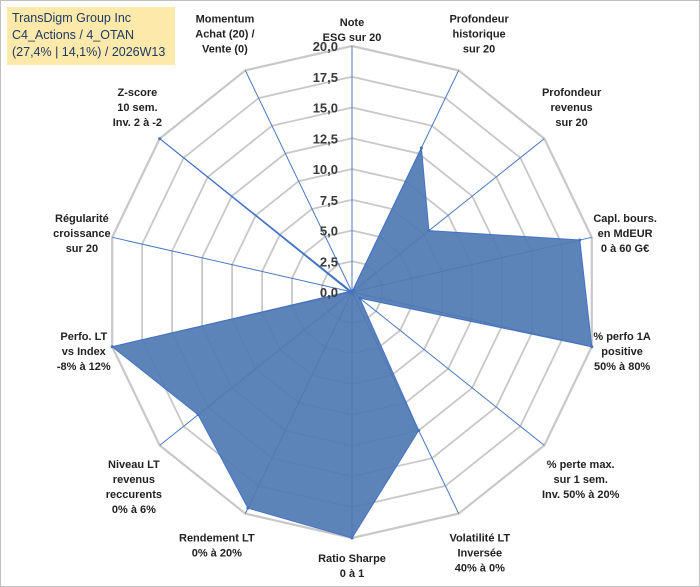  Describe the element at coordinates (89, 52) in the screenshot. I see `title-line-3: (27,4% | 14,1%) / 2026W13` at that location.